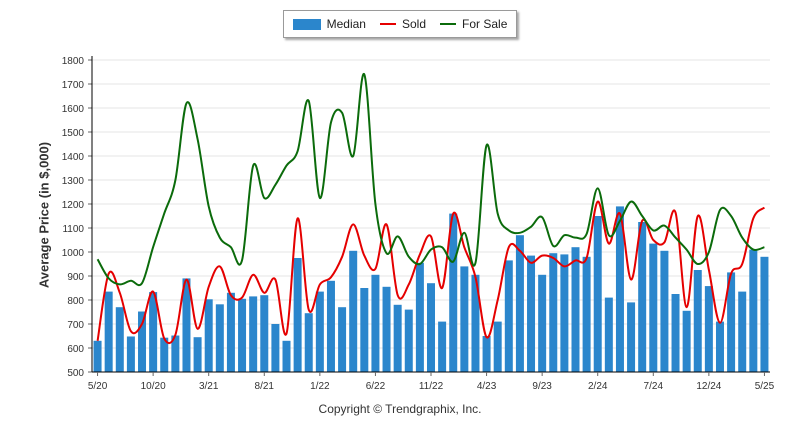 This screenshot has width=800, height=434. Describe the element at coordinates (44, 215) in the screenshot. I see `y-axis-label: Average Price (in $,000)` at that location.